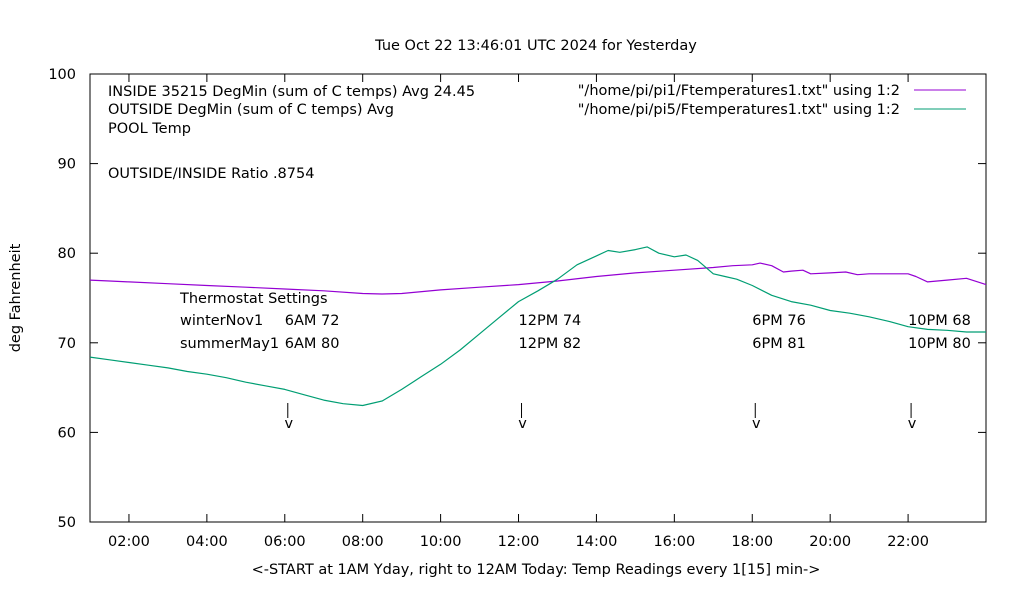 This screenshot has width=1020, height=600. Describe the element at coordinates (67, 254) in the screenshot. I see `y-tick-label: 80` at that location.